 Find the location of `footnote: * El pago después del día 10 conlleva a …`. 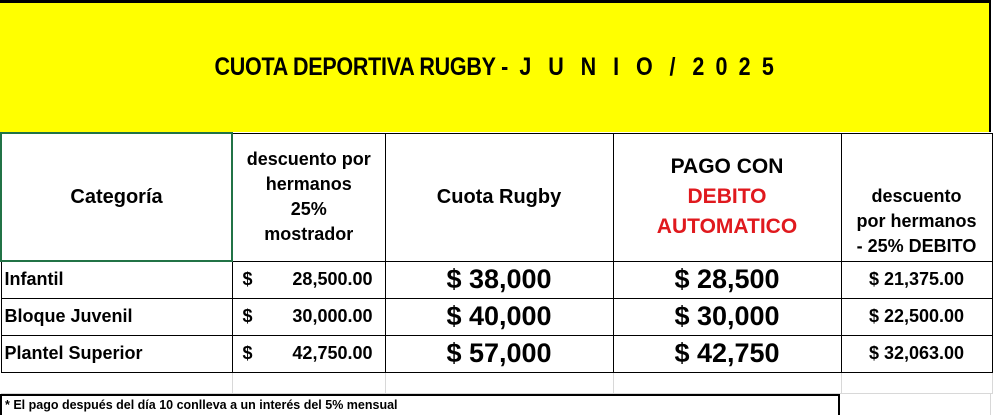

footnote: * El pago después del día 10 conlleva a … is located at coordinates (420, 404).